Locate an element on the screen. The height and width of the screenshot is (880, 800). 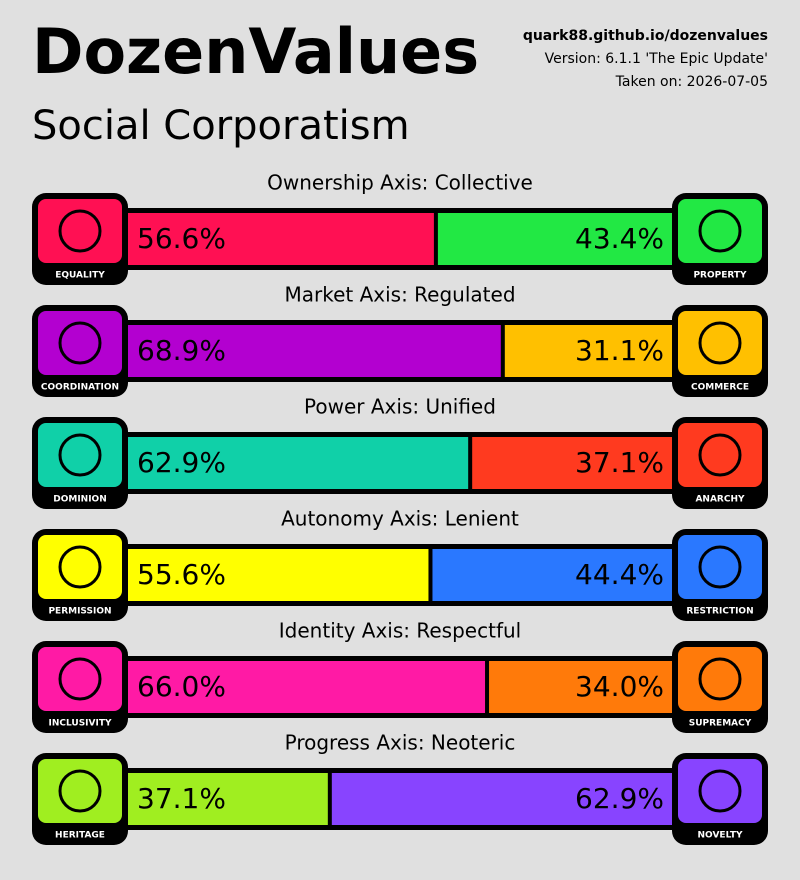
left-value: 66.0% is located at coordinates (181, 686).